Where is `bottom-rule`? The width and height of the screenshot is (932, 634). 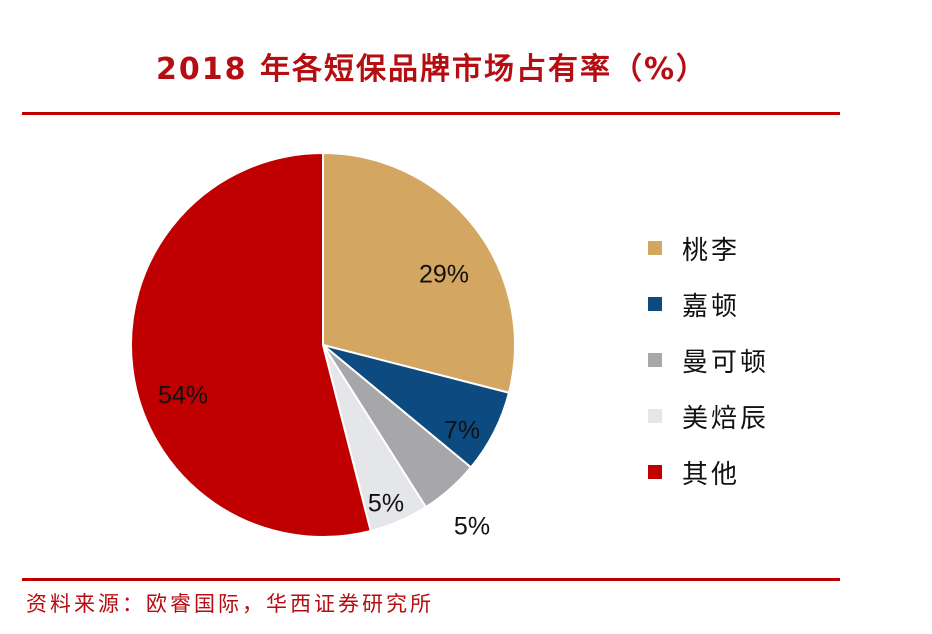
bottom-rule is located at coordinates (431, 579).